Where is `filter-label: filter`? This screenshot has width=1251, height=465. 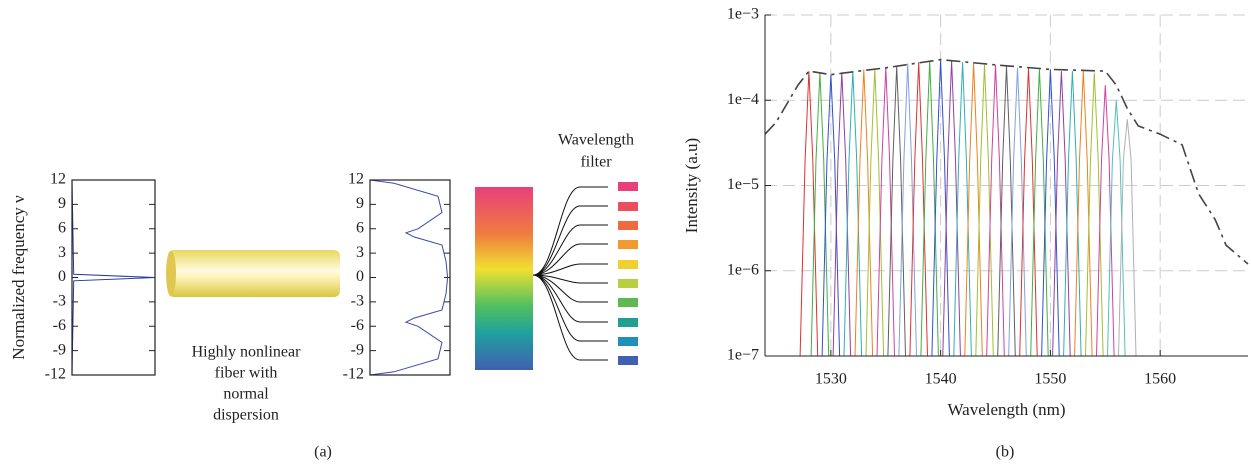 filter-label: filter is located at coordinates (596, 162).